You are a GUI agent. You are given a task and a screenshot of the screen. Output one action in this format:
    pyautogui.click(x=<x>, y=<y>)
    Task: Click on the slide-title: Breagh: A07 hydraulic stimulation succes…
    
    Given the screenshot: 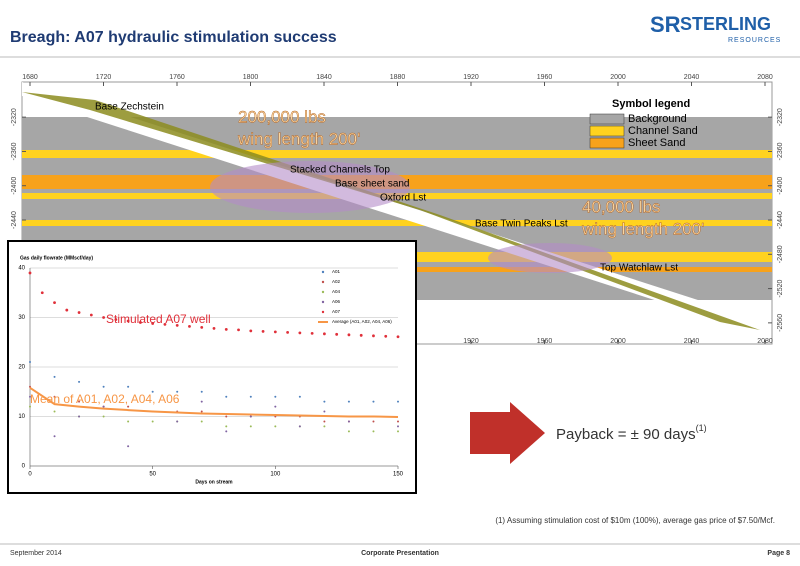 What is the action you would take?
    pyautogui.click(x=173, y=37)
    